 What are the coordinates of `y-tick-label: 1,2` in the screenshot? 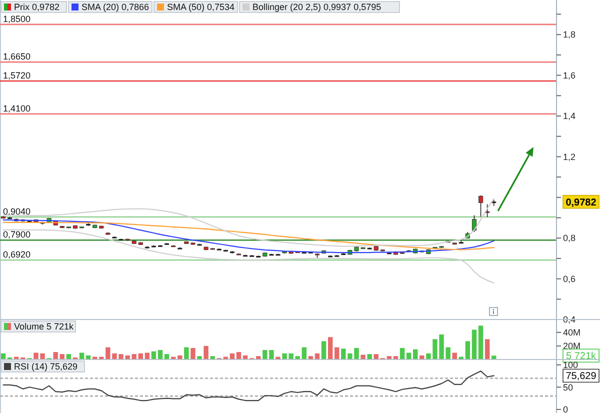 It's located at (569, 157).